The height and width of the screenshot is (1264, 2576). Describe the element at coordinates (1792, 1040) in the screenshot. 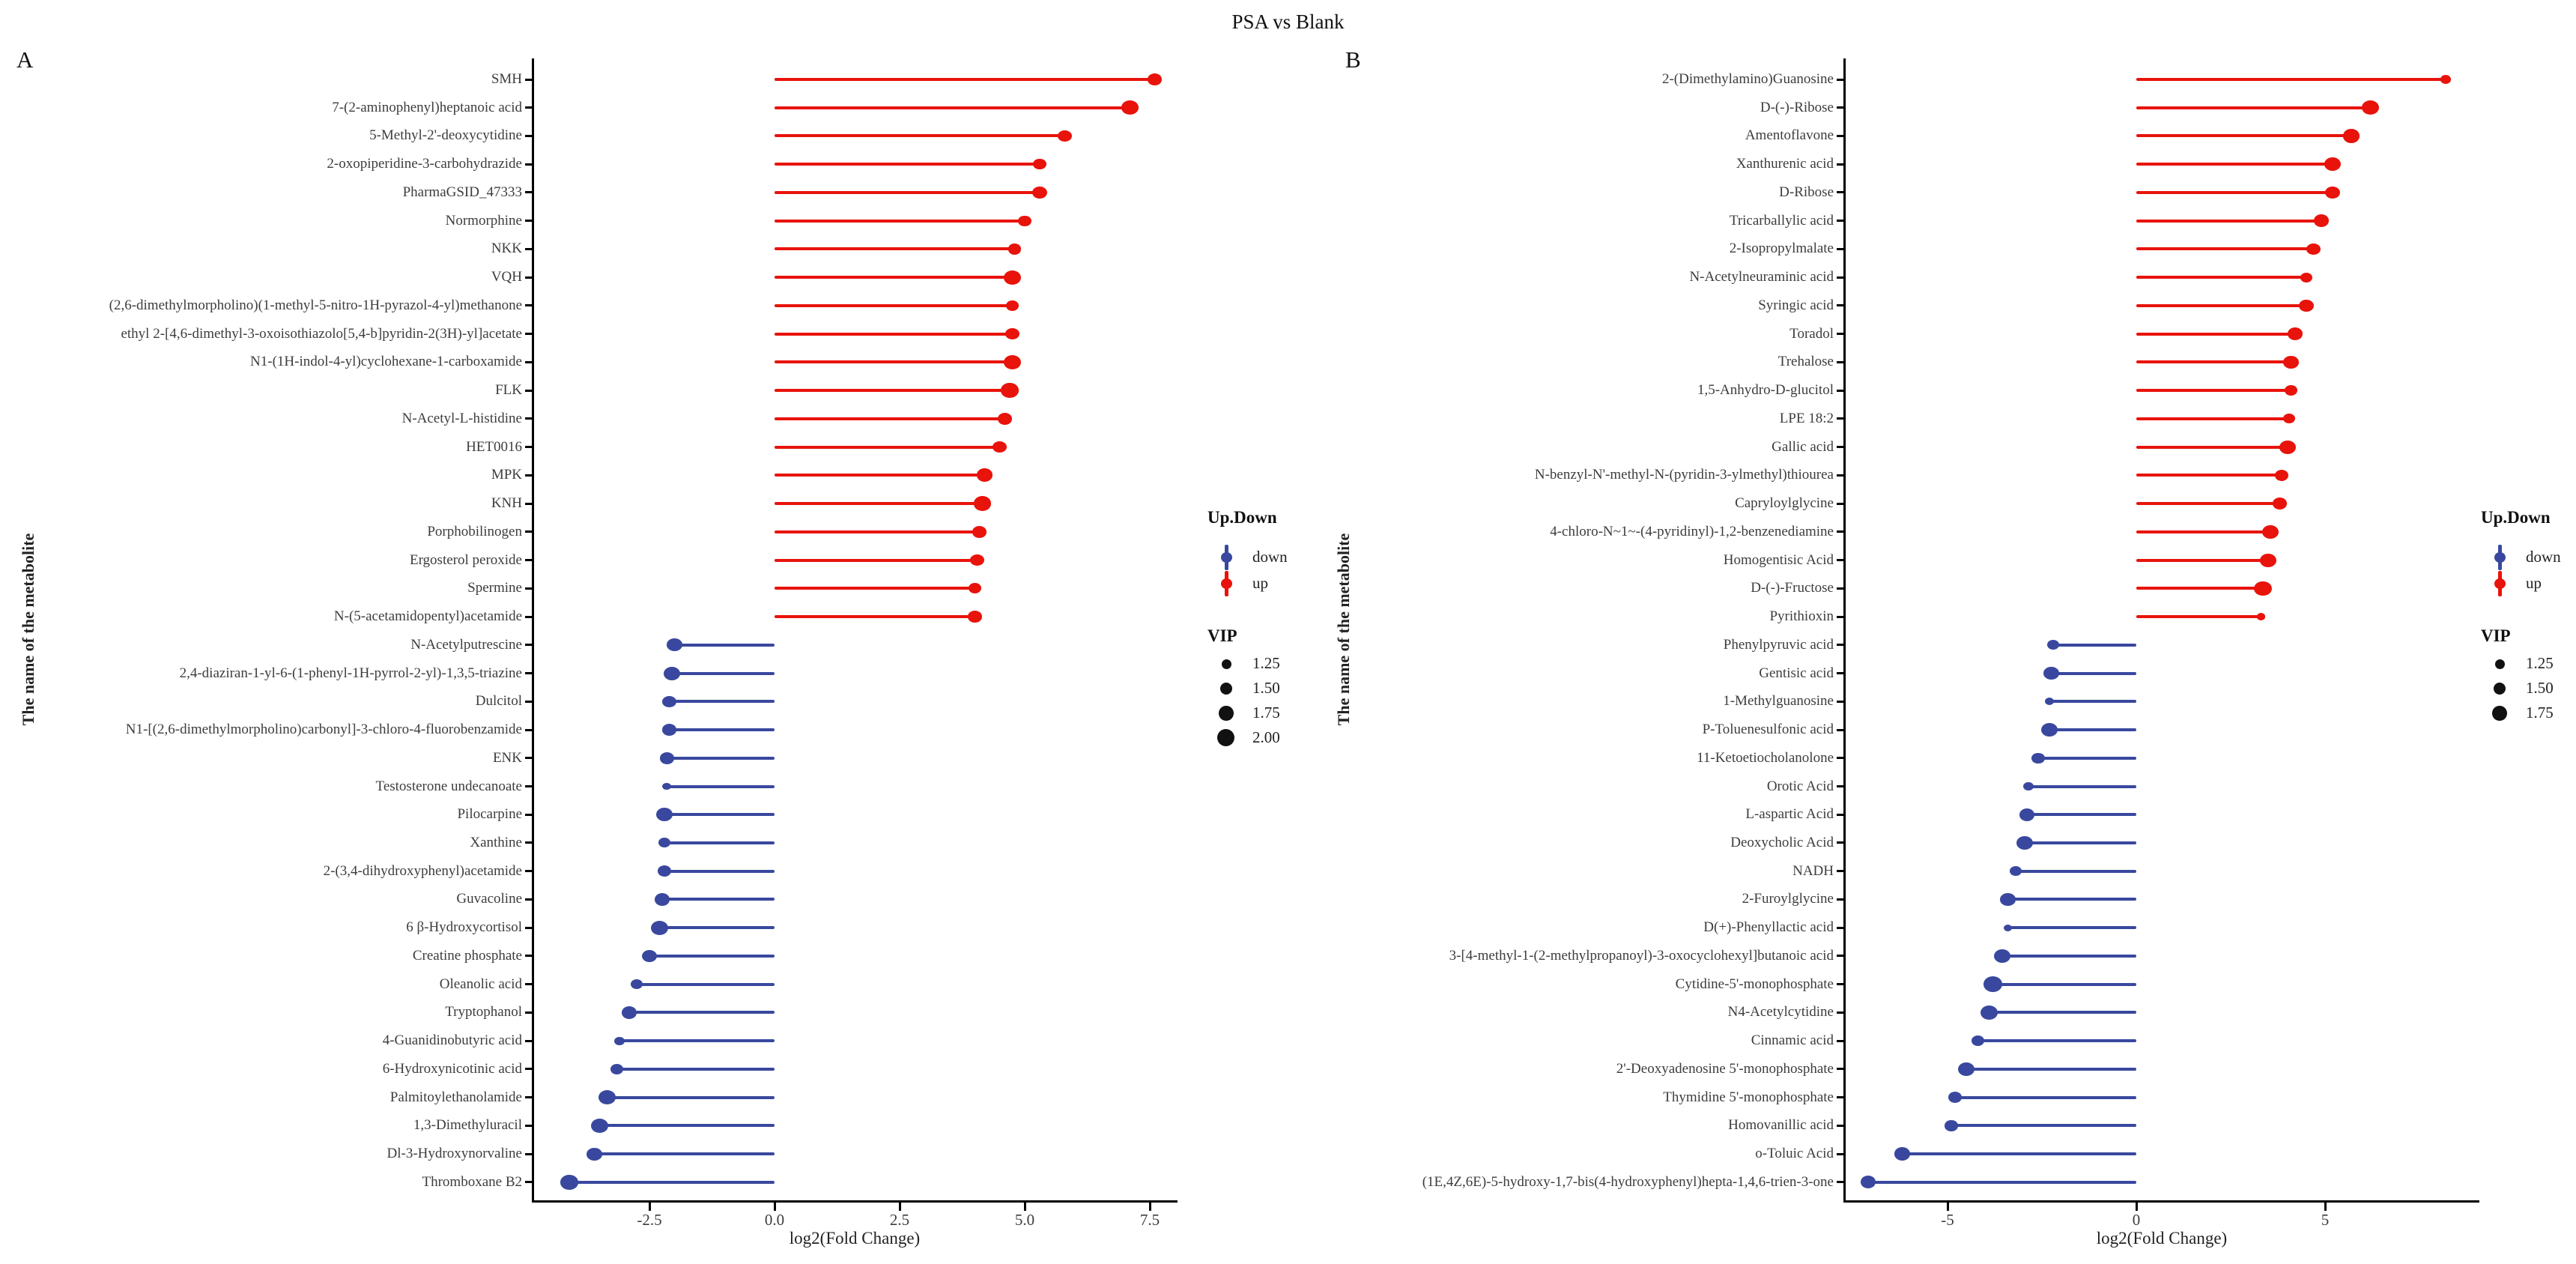

I see `row-label: Cinnamic acid` at that location.